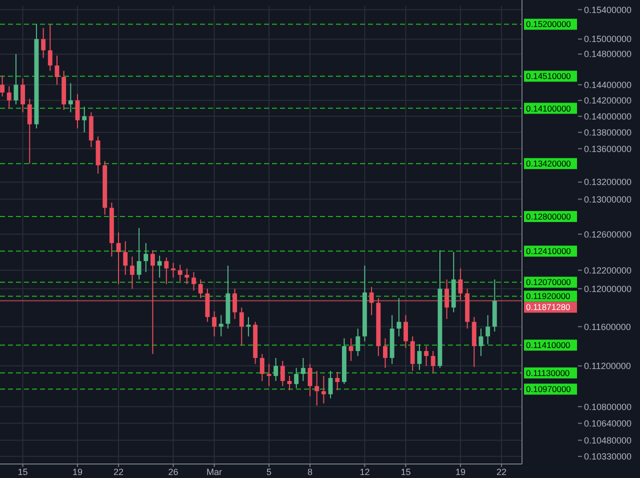 The height and width of the screenshot is (478, 640). I want to click on ref-line-label: 0.11920000, so click(548, 296).